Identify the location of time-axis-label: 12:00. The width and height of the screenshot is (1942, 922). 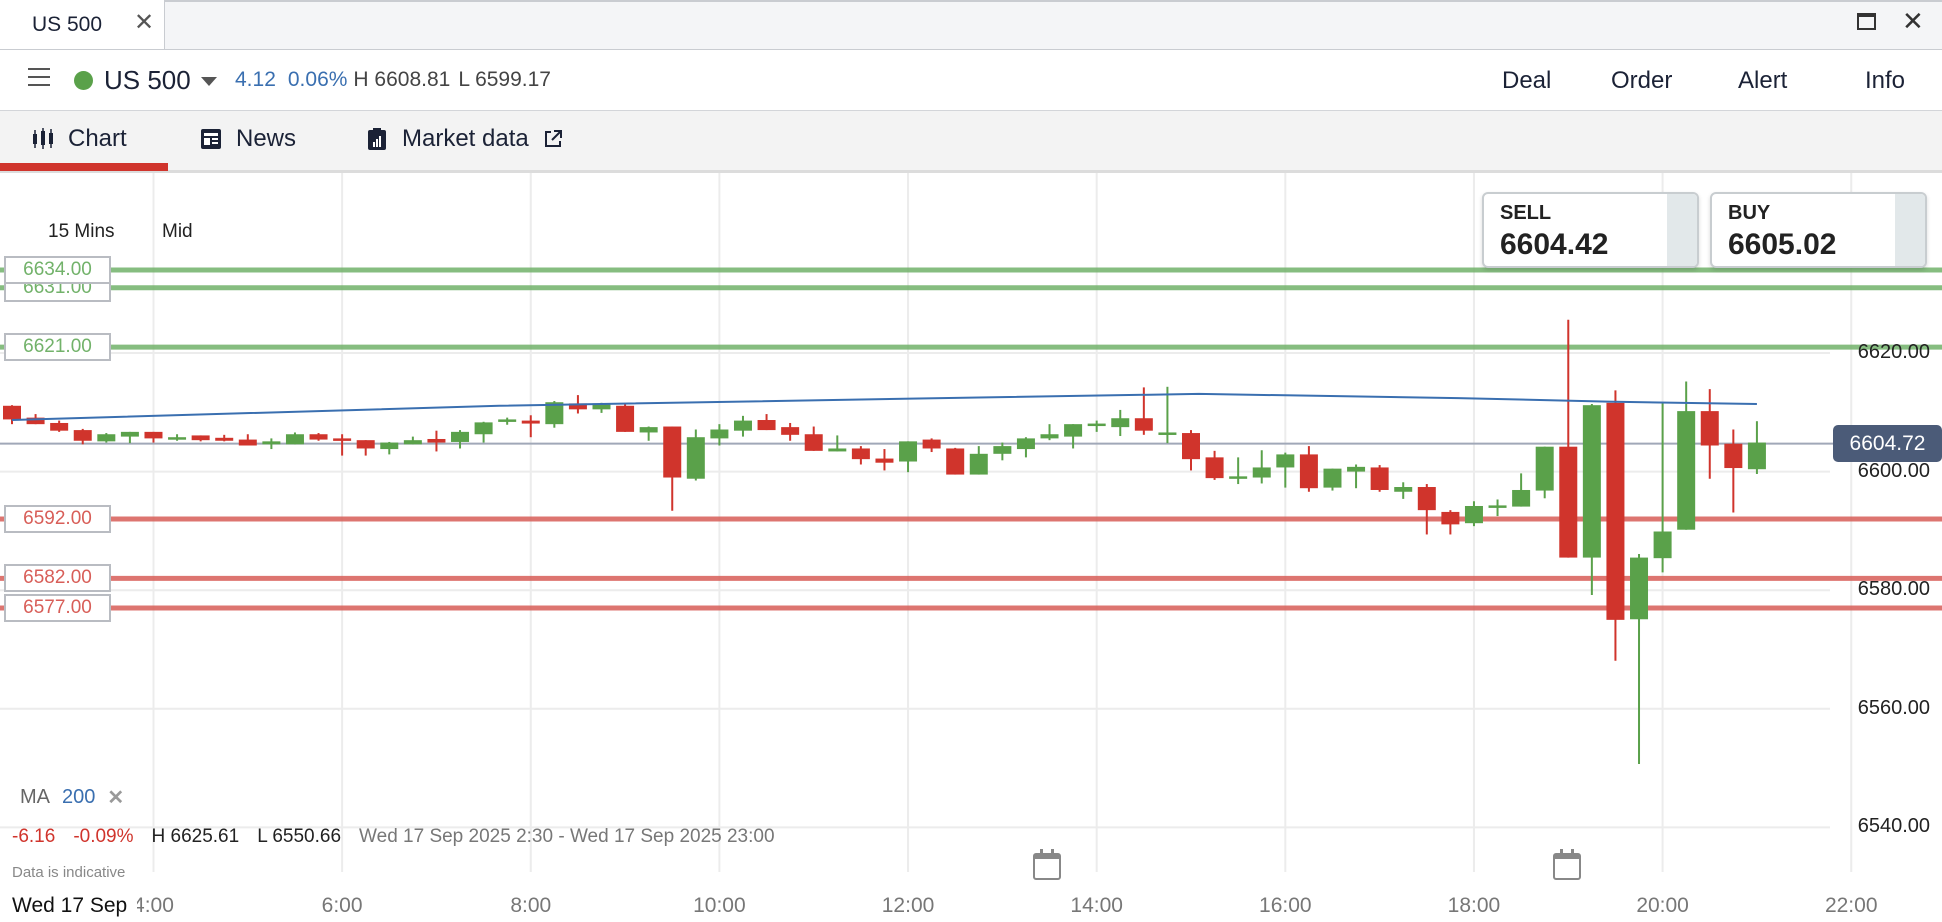
(908, 905).